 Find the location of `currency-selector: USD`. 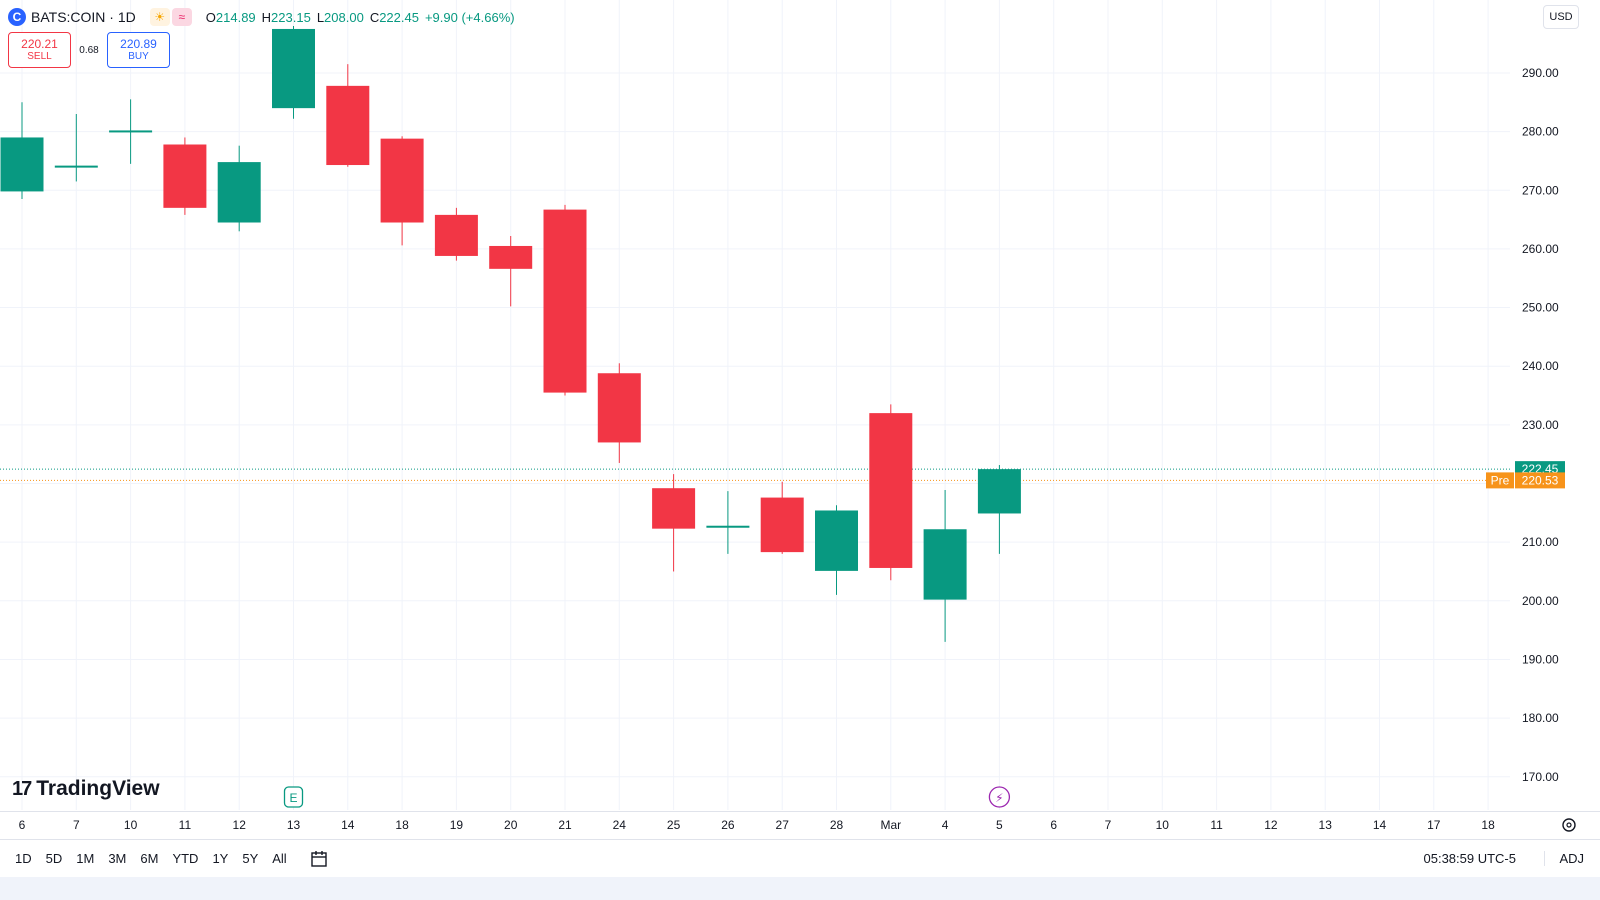

currency-selector: USD is located at coordinates (1561, 17).